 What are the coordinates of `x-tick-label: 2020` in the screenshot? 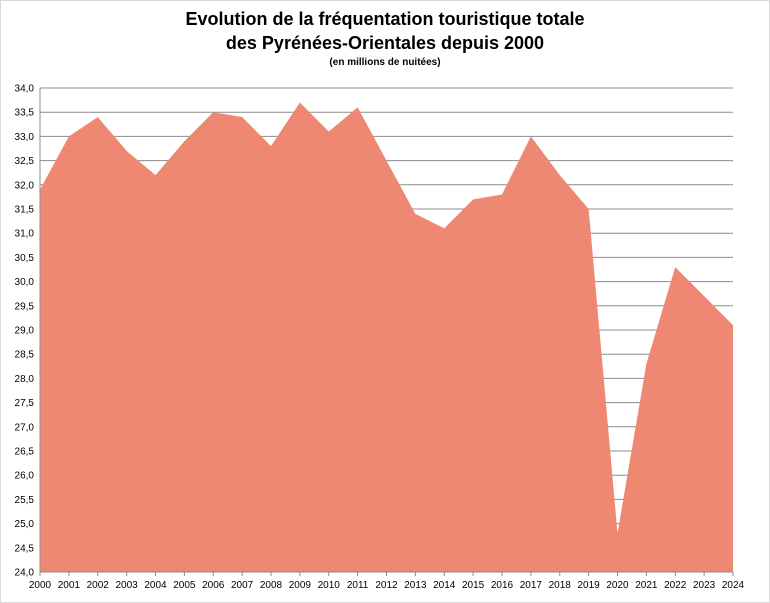 It's located at (617, 585).